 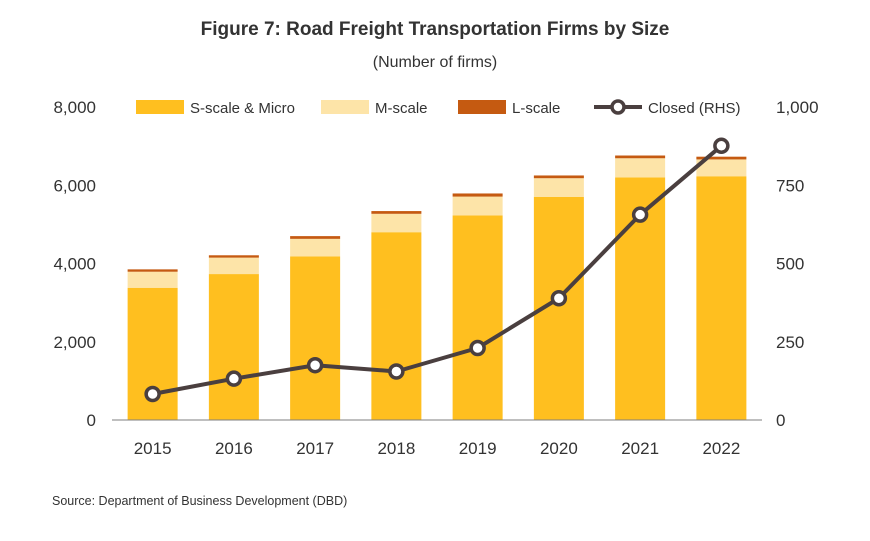 What do you see at coordinates (435, 62) in the screenshot?
I see `chart-subtitle: (Number of firms)` at bounding box center [435, 62].